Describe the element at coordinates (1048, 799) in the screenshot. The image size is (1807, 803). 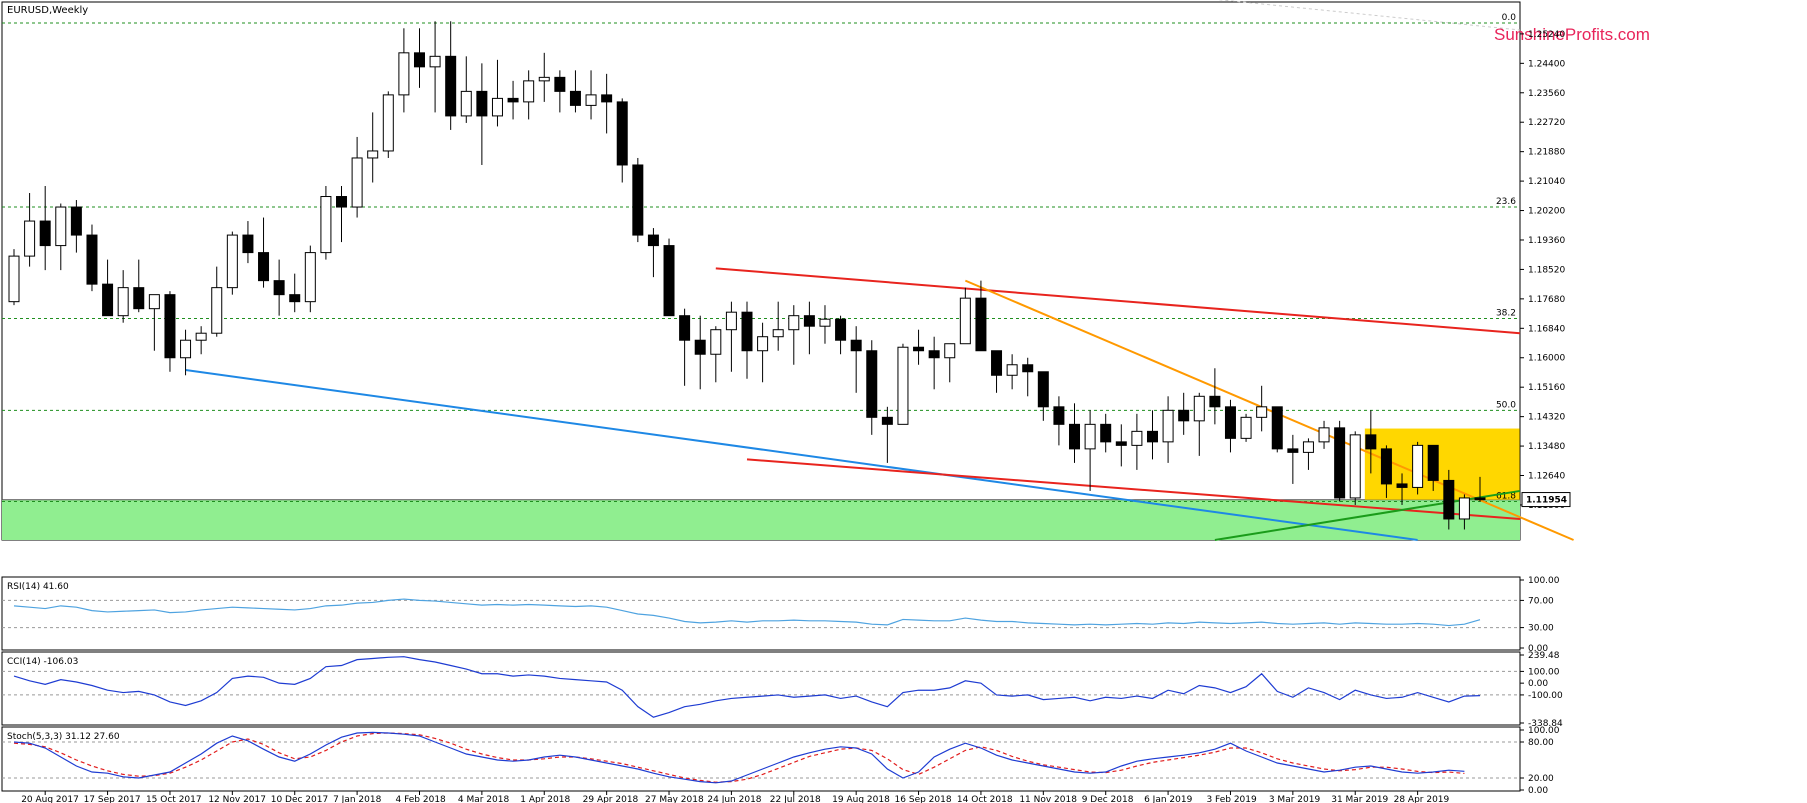
I see `time-tick-label: 11 Nov 2018` at that location.